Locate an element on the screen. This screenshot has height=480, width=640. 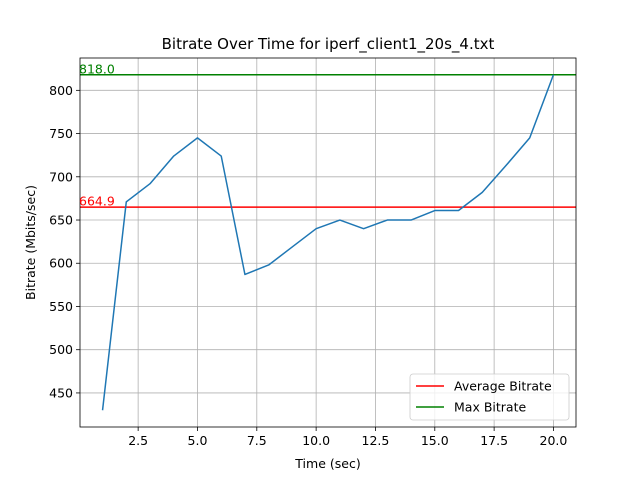
x-axis-label: Time (sec) is located at coordinates (327, 463).